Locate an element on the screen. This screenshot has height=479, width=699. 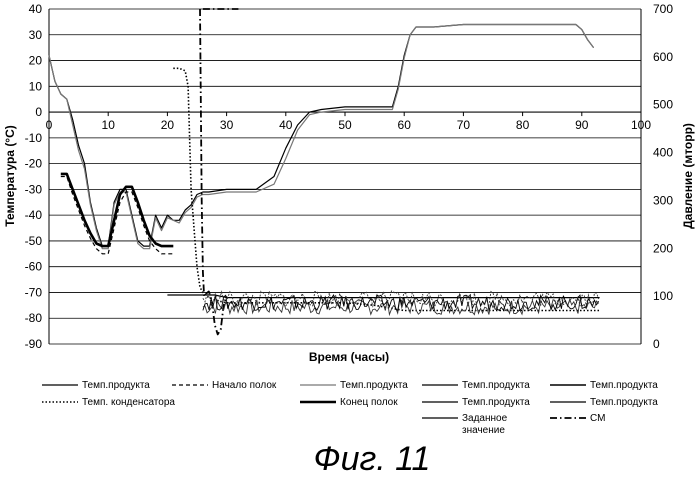
x-tick-label: 80 is located at coordinates (523, 125).